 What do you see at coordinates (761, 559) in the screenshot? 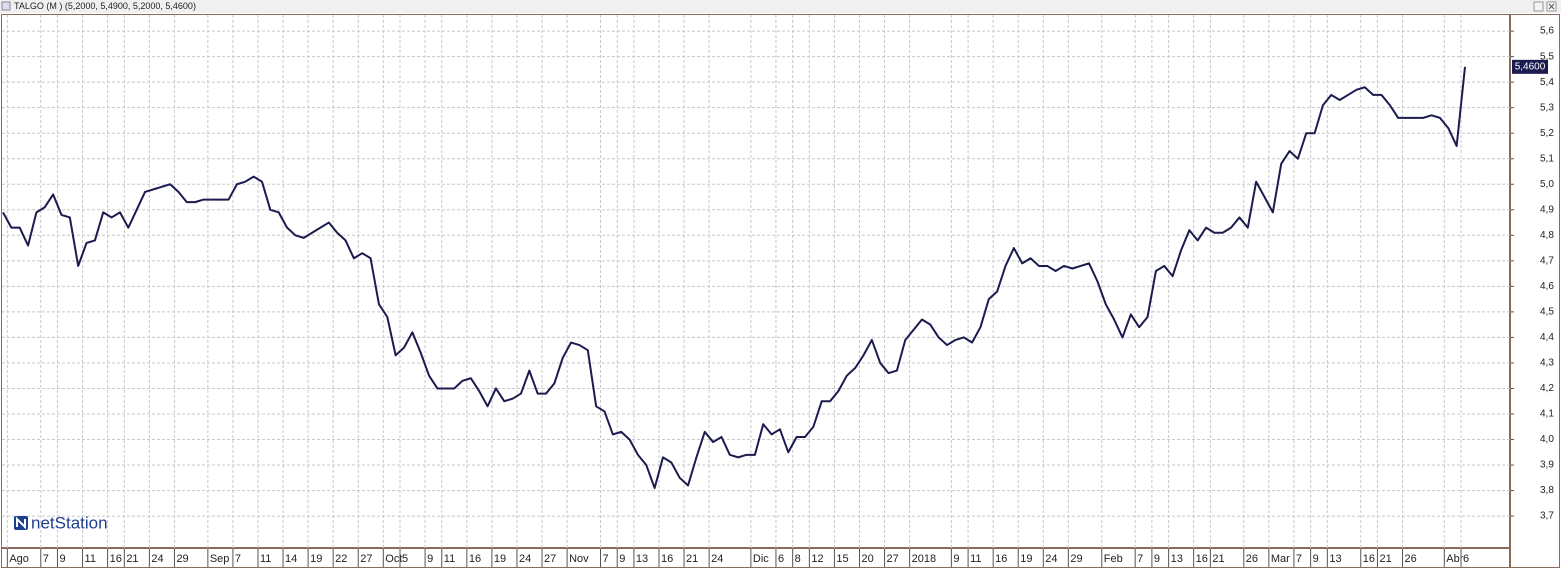
I see `x-tick-label: Dic` at bounding box center [761, 559].